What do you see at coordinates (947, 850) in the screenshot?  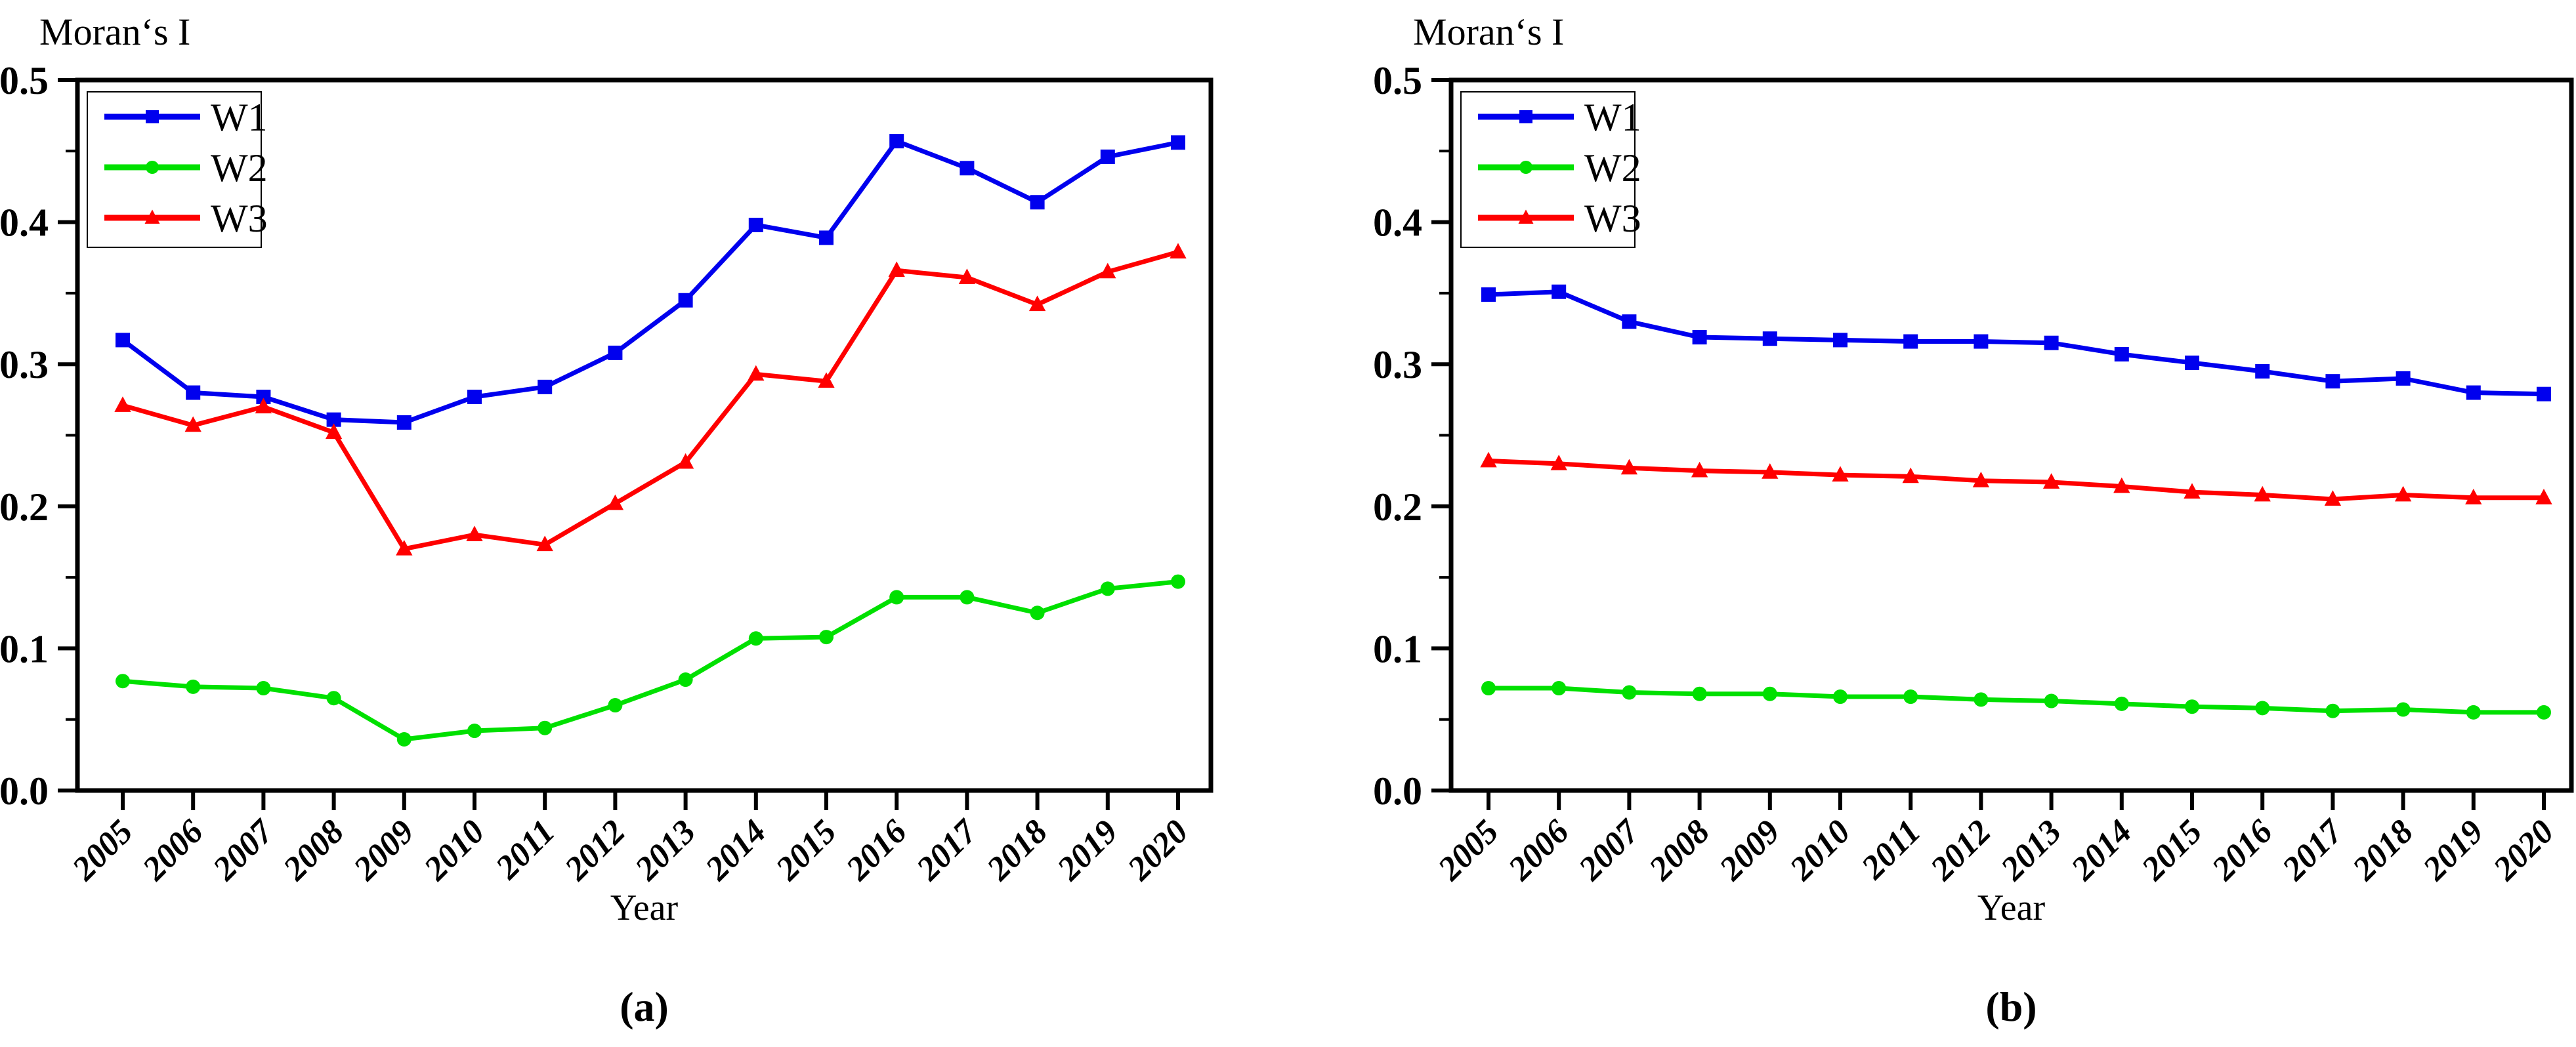 I see `x-tick-label: 2017` at bounding box center [947, 850].